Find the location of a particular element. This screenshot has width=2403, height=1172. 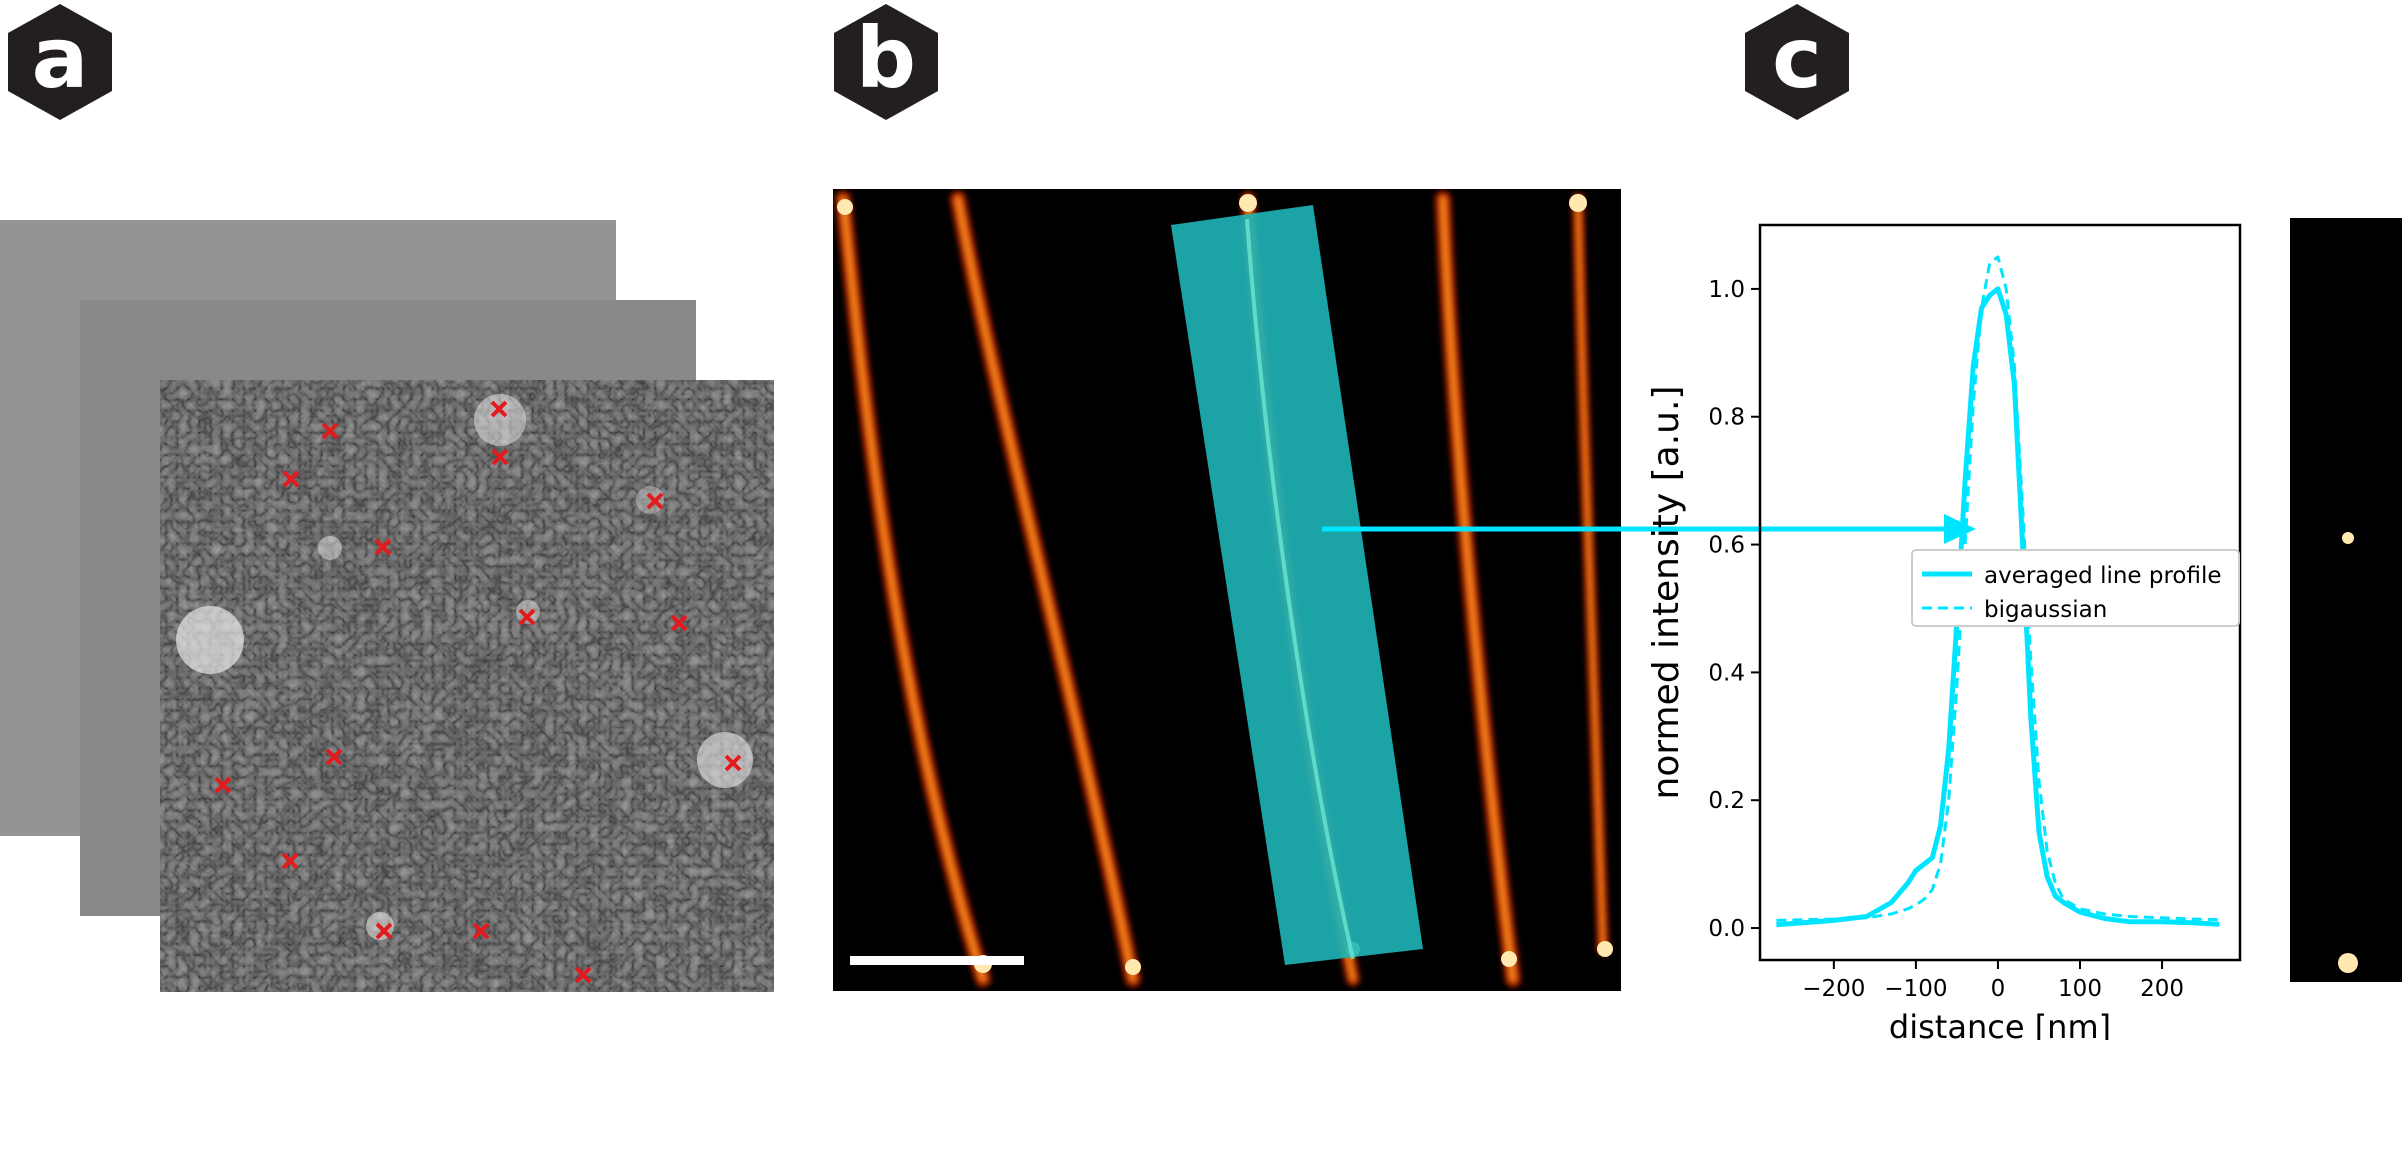

y-axis-label: normed intensity [a.u.] is located at coordinates (1666, 593).